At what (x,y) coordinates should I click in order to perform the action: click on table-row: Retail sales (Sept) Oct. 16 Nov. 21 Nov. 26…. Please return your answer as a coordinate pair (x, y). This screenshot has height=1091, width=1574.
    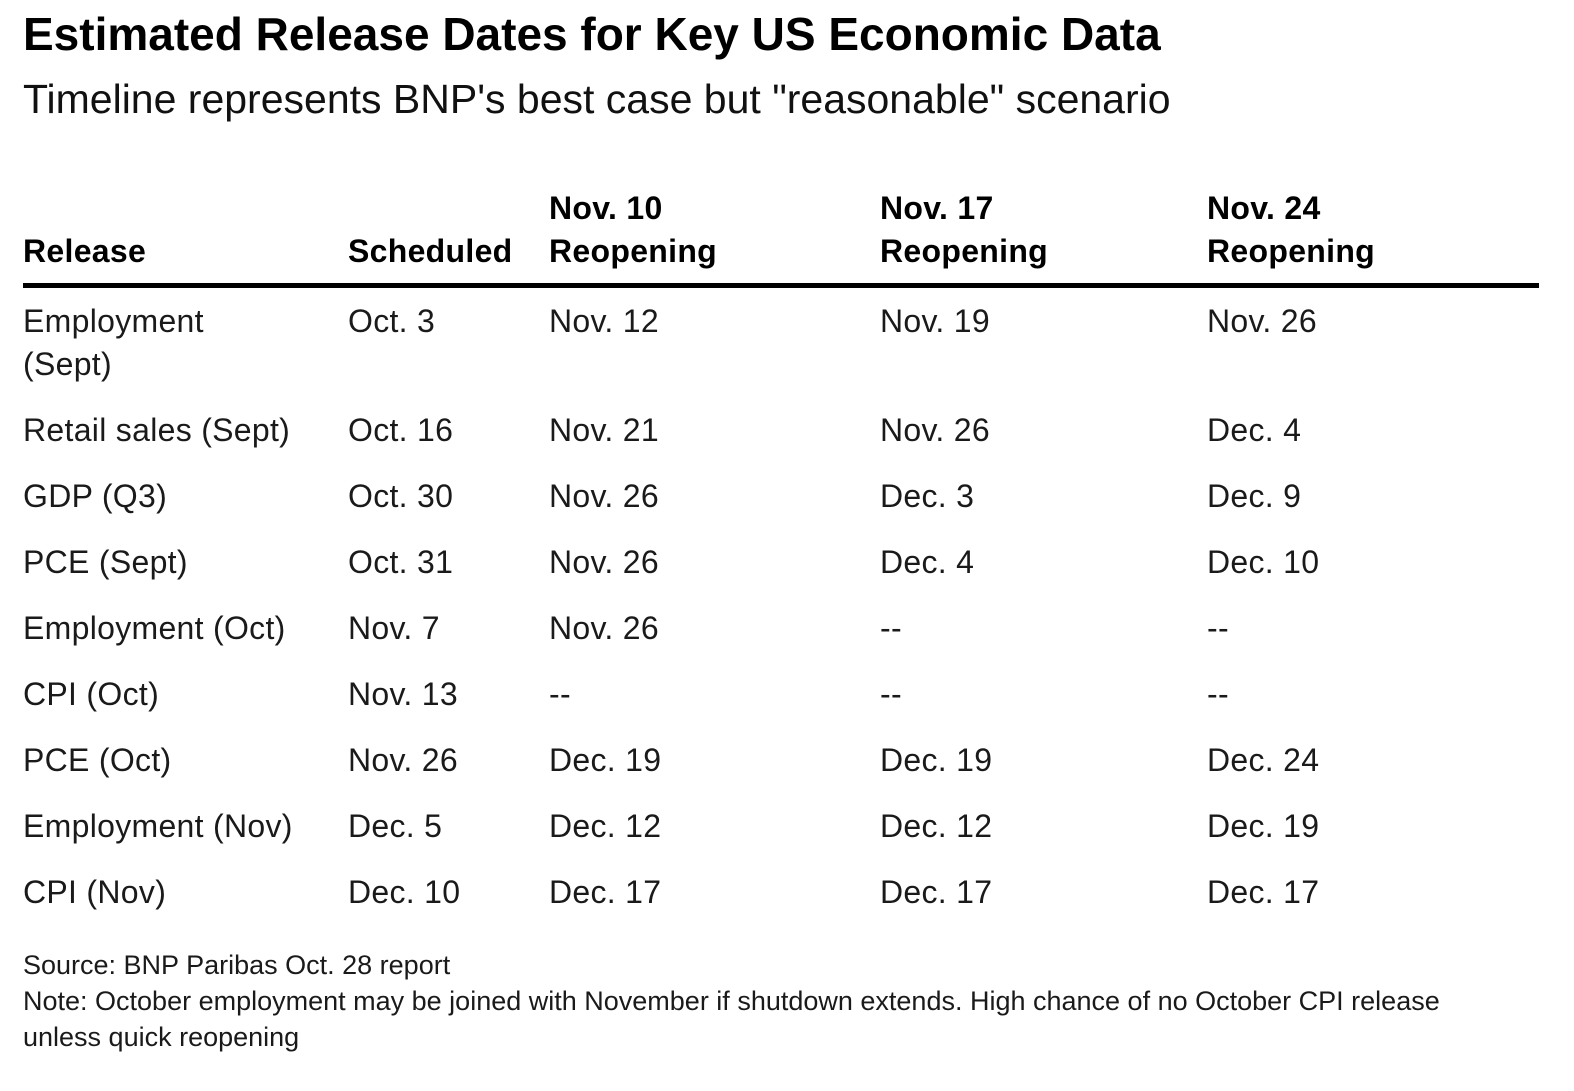
    Looking at the image, I should click on (781, 430).